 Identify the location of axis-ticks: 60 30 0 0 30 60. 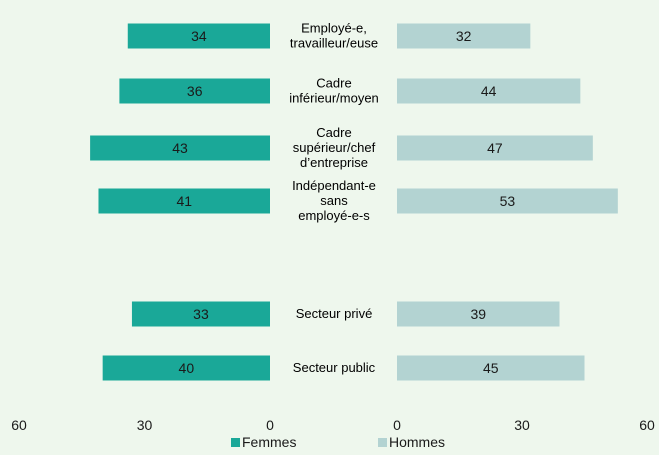
(333, 425).